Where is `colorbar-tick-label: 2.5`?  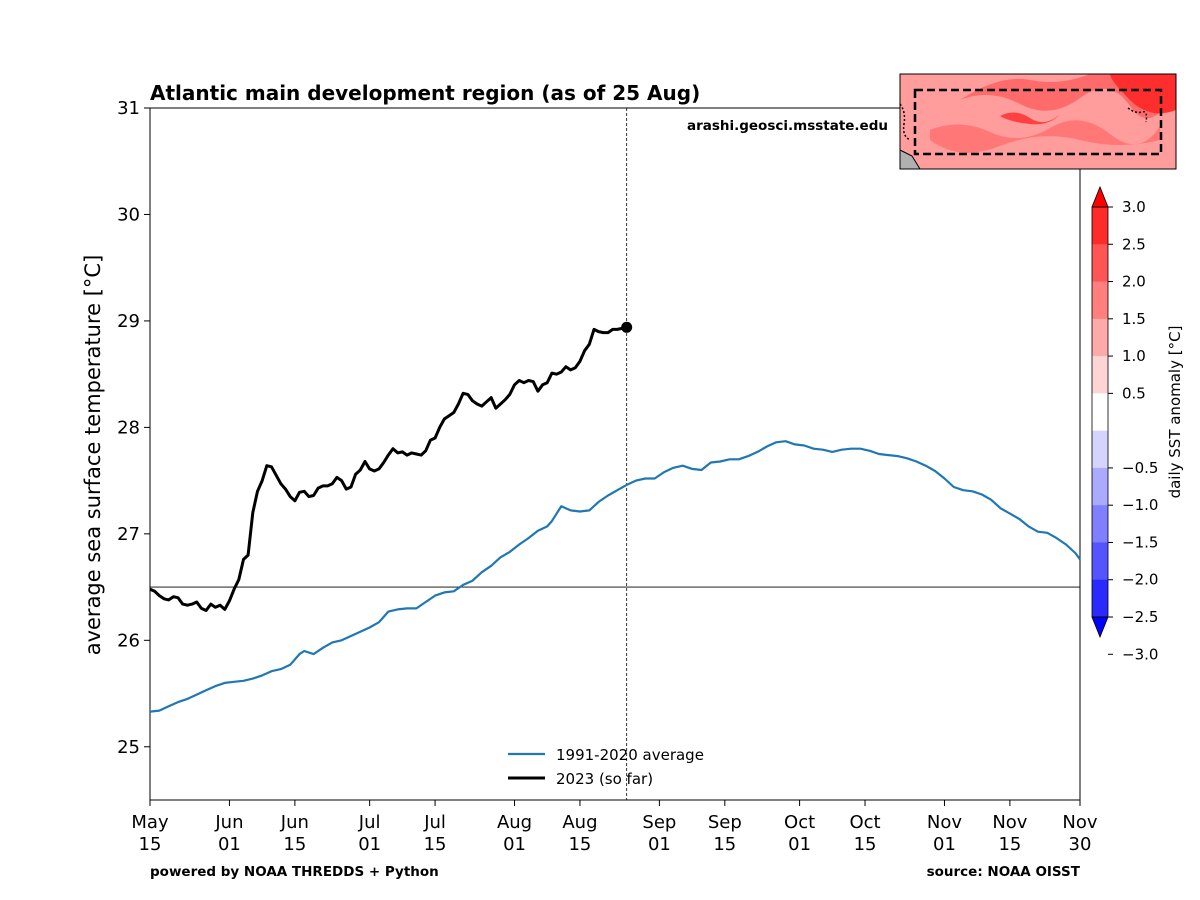
colorbar-tick-label: 2.5 is located at coordinates (1134, 244).